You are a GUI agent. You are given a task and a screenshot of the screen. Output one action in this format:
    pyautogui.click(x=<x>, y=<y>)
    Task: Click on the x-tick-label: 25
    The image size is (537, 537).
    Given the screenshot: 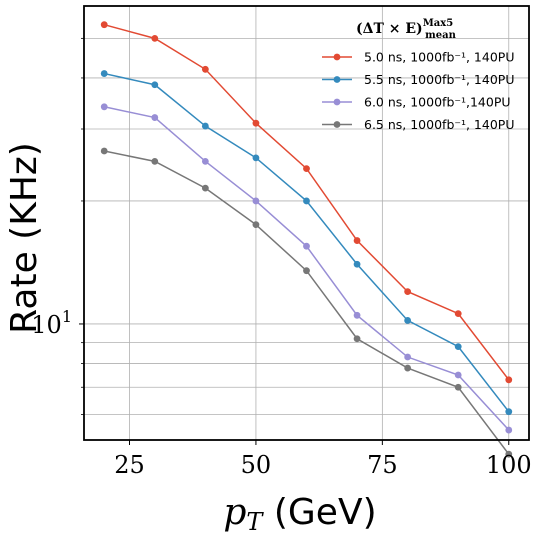 What is the action you would take?
    pyautogui.click(x=129, y=465)
    